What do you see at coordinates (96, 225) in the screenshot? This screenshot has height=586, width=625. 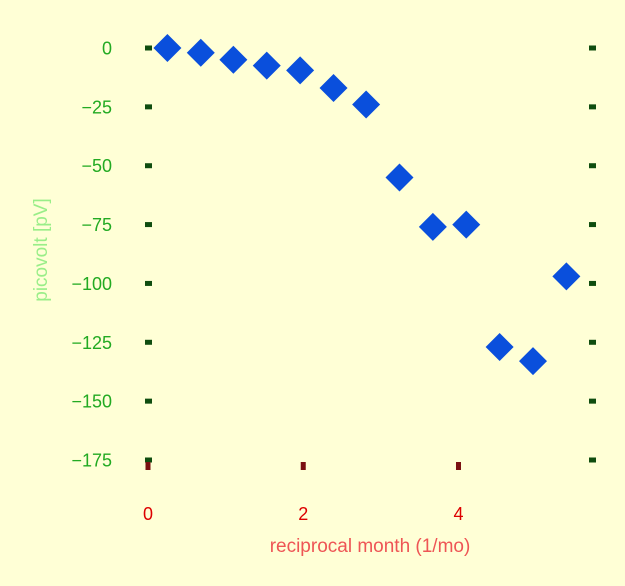 I see `y-tick-label: −75` at bounding box center [96, 225].